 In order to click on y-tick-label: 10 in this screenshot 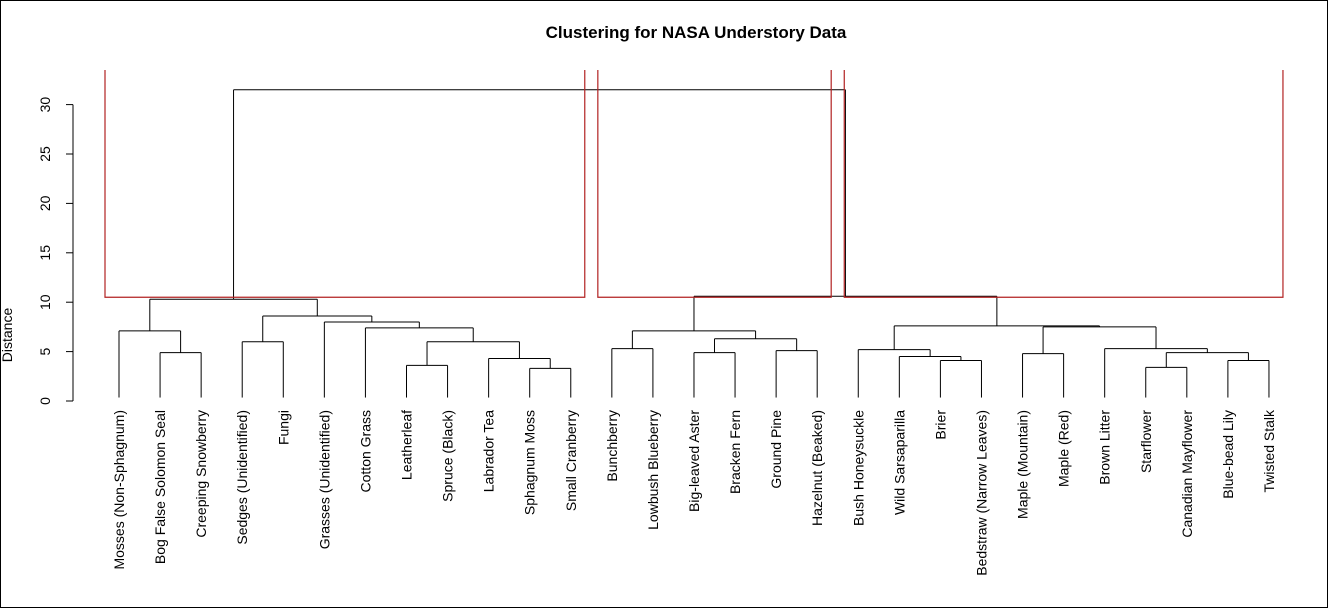, I will do `click(45, 302)`.